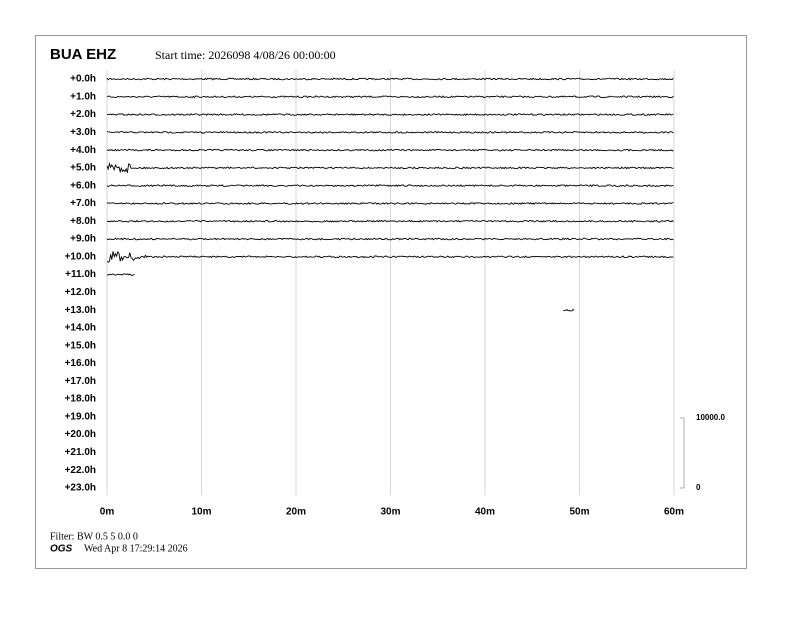 This screenshot has width=792, height=617. I want to click on row-label: +2.0h, so click(83, 114).